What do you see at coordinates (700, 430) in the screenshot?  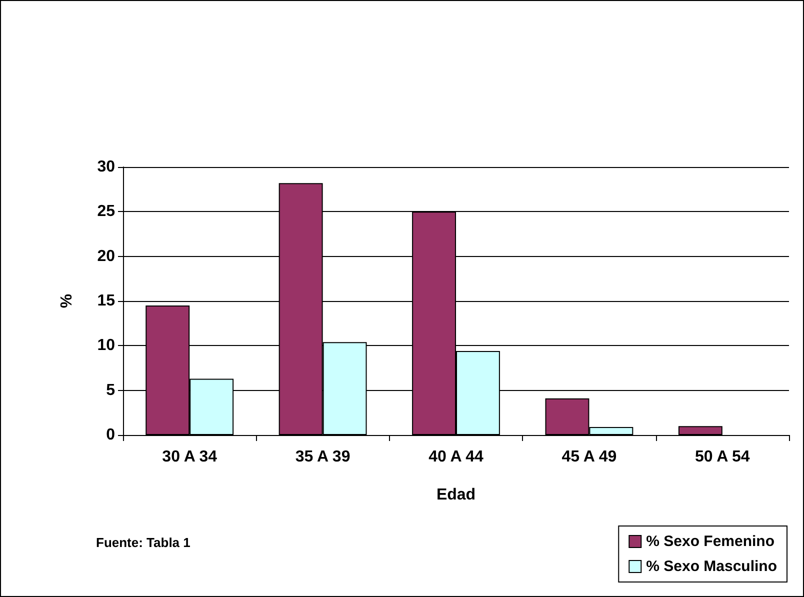 I see `bar` at bounding box center [700, 430].